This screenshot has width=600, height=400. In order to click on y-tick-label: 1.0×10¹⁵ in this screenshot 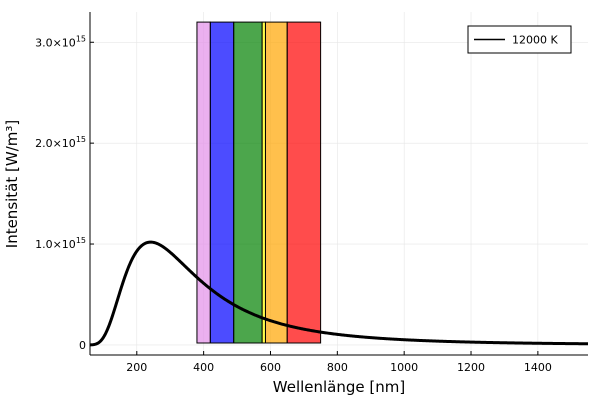, I will do `click(60, 243)`.